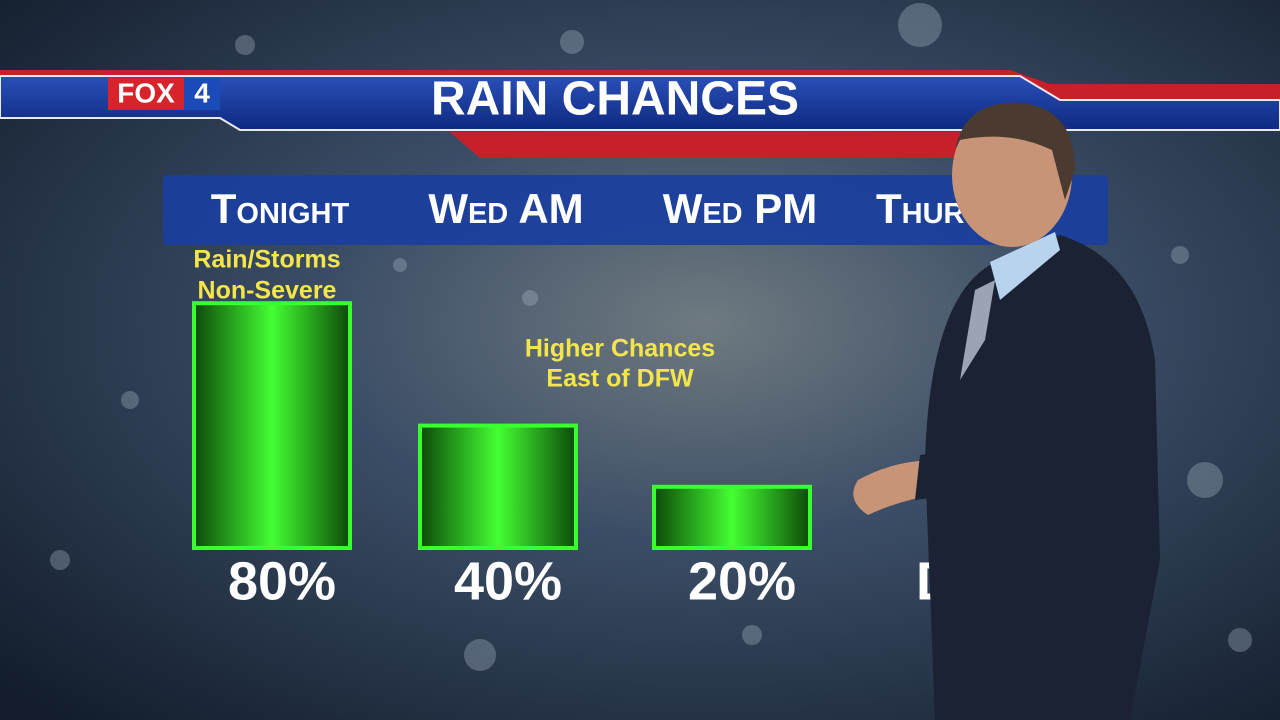  What do you see at coordinates (620, 379) in the screenshot?
I see `annotation-line: East of DFW` at bounding box center [620, 379].